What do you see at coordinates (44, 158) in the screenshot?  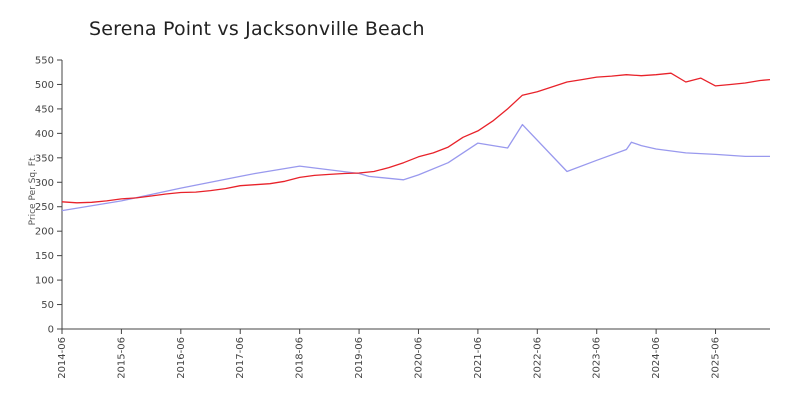 I see `y-tick-label: 350` at bounding box center [44, 158].